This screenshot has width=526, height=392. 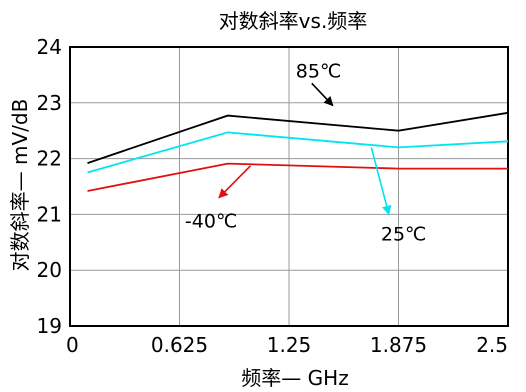 I want to click on y-tick-label: 22, so click(x=49, y=159).